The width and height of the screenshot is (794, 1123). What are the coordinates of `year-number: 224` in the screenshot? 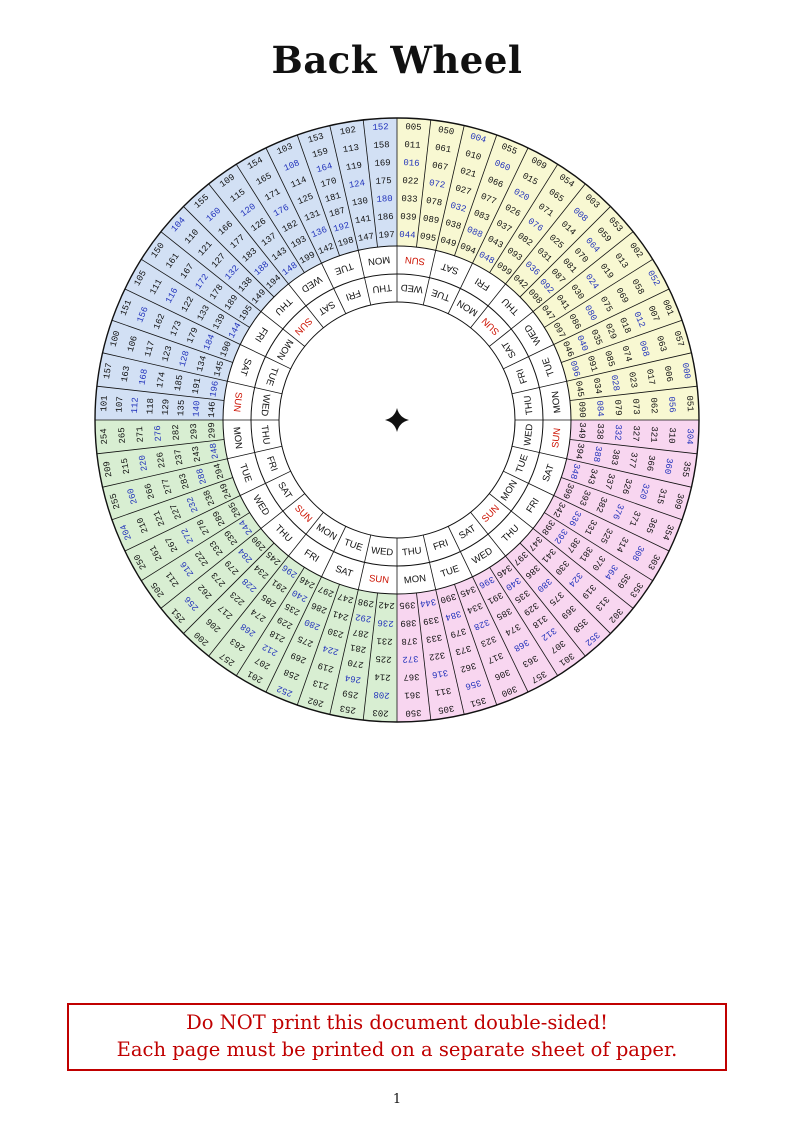 It's located at (331, 650).